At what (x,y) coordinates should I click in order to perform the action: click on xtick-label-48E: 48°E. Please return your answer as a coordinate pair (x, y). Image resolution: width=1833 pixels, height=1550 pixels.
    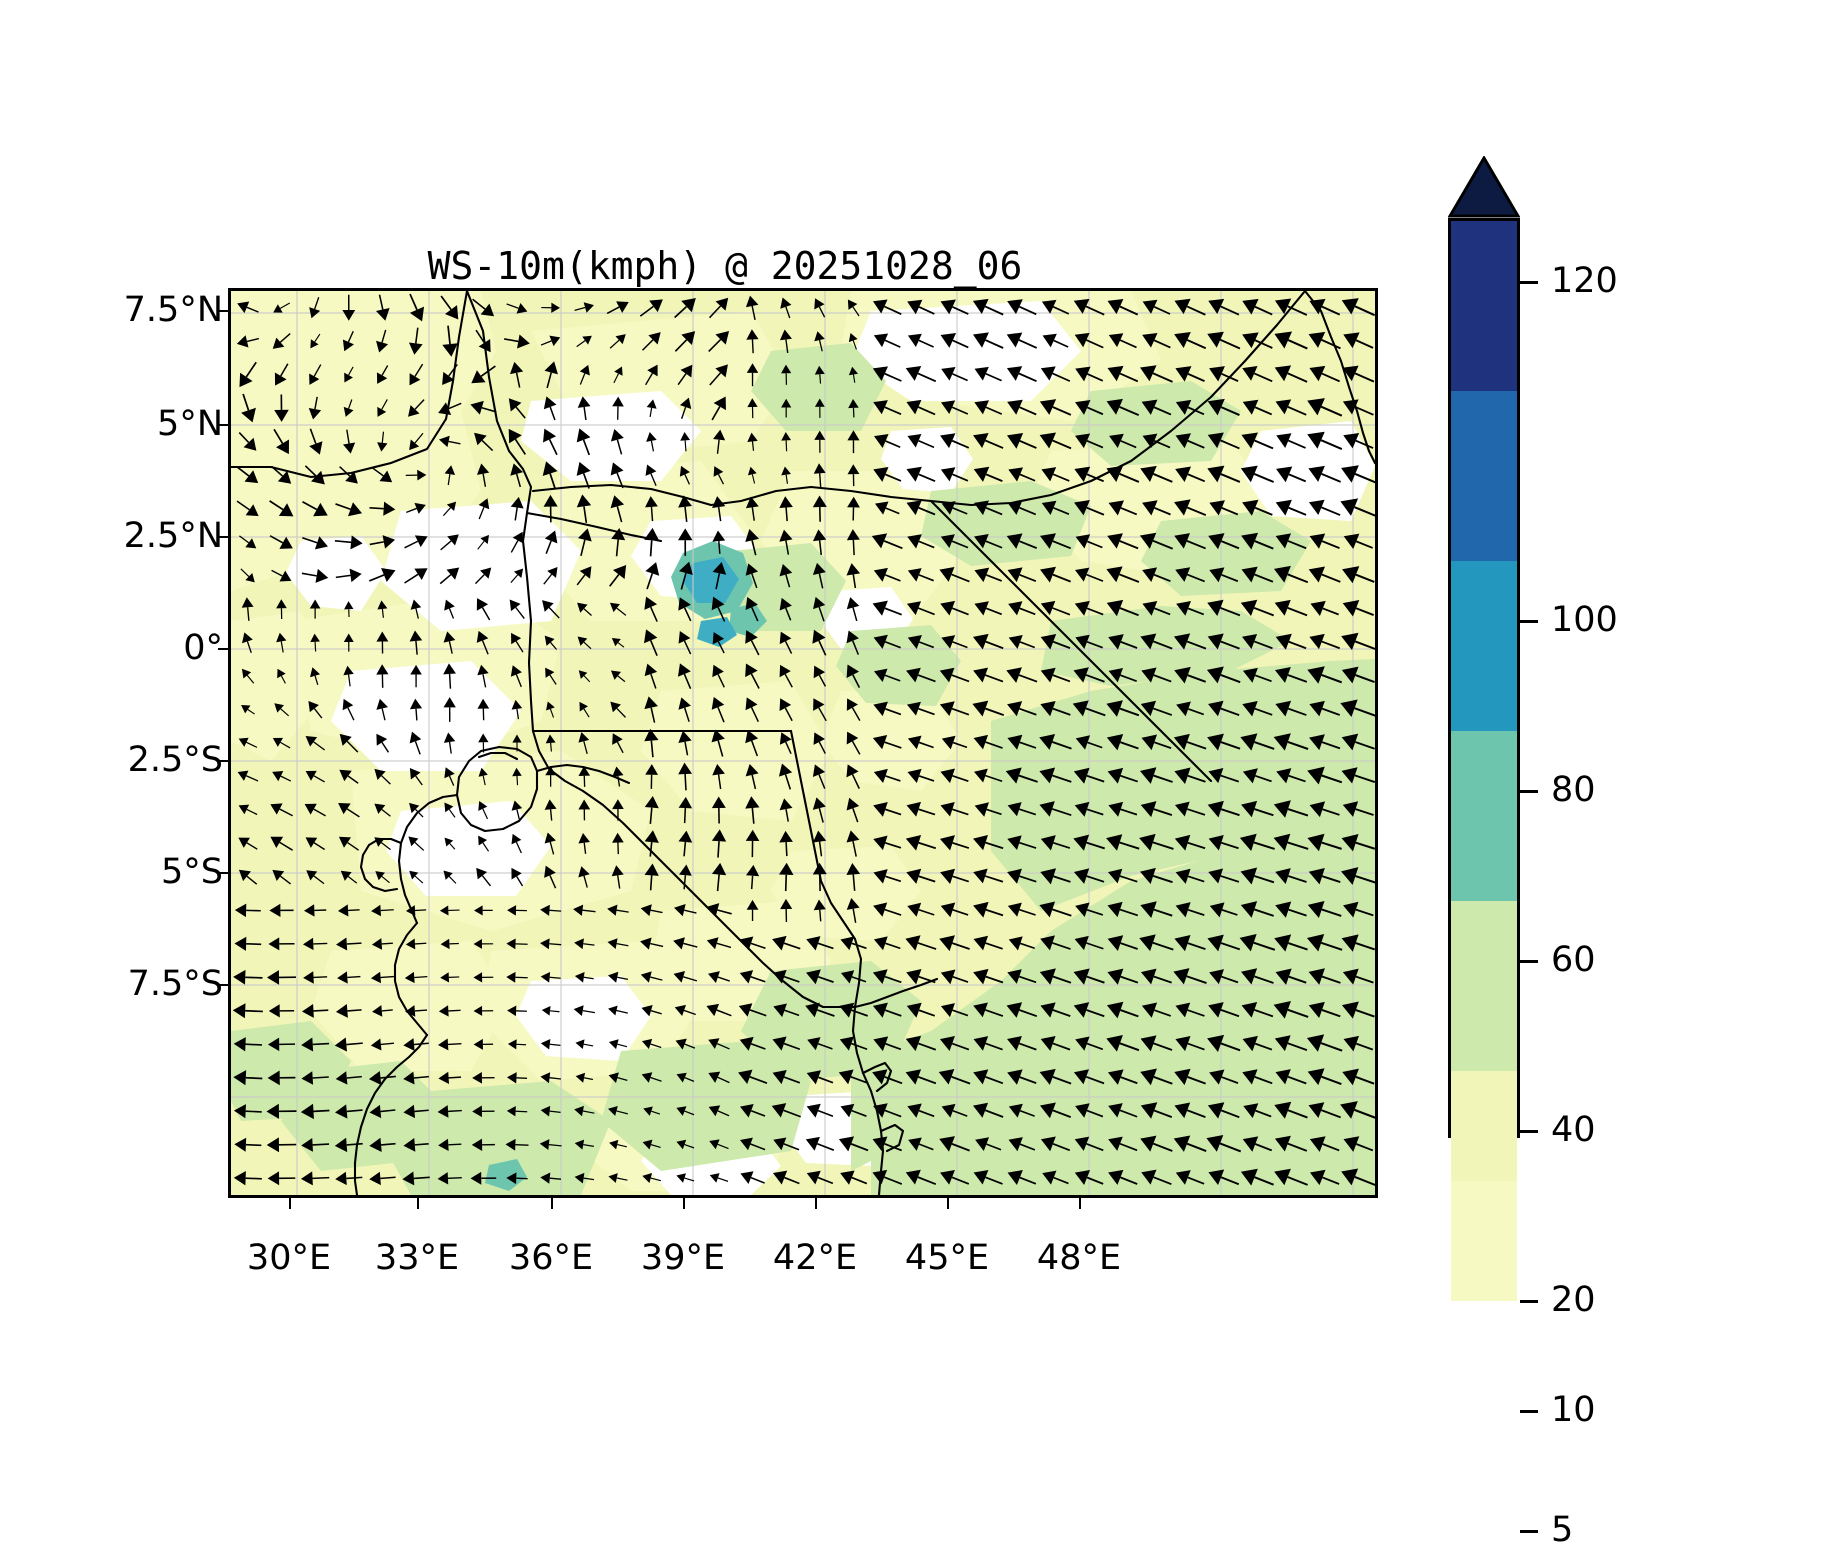
    Looking at the image, I should click on (1079, 1258).